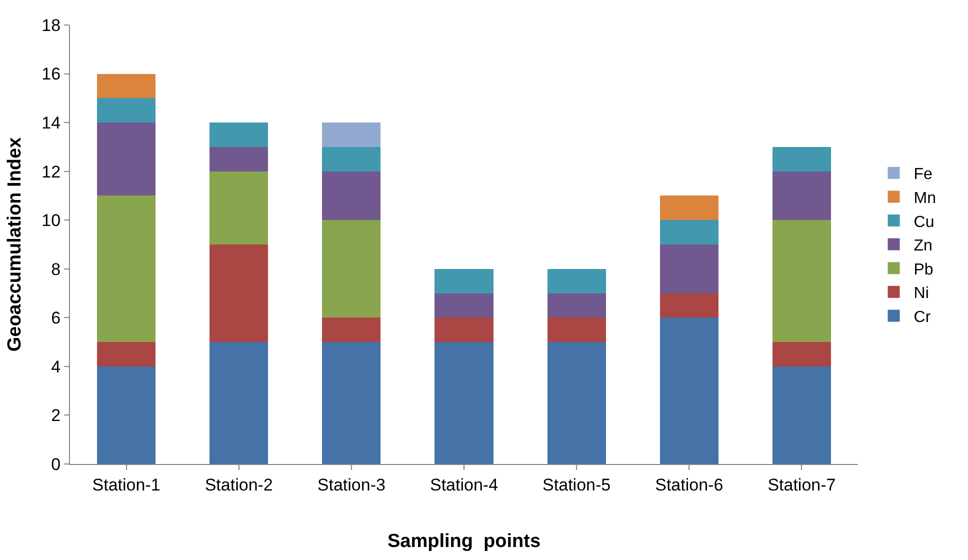  Describe the element at coordinates (51, 220) in the screenshot. I see `y-tick-label: 10` at that location.